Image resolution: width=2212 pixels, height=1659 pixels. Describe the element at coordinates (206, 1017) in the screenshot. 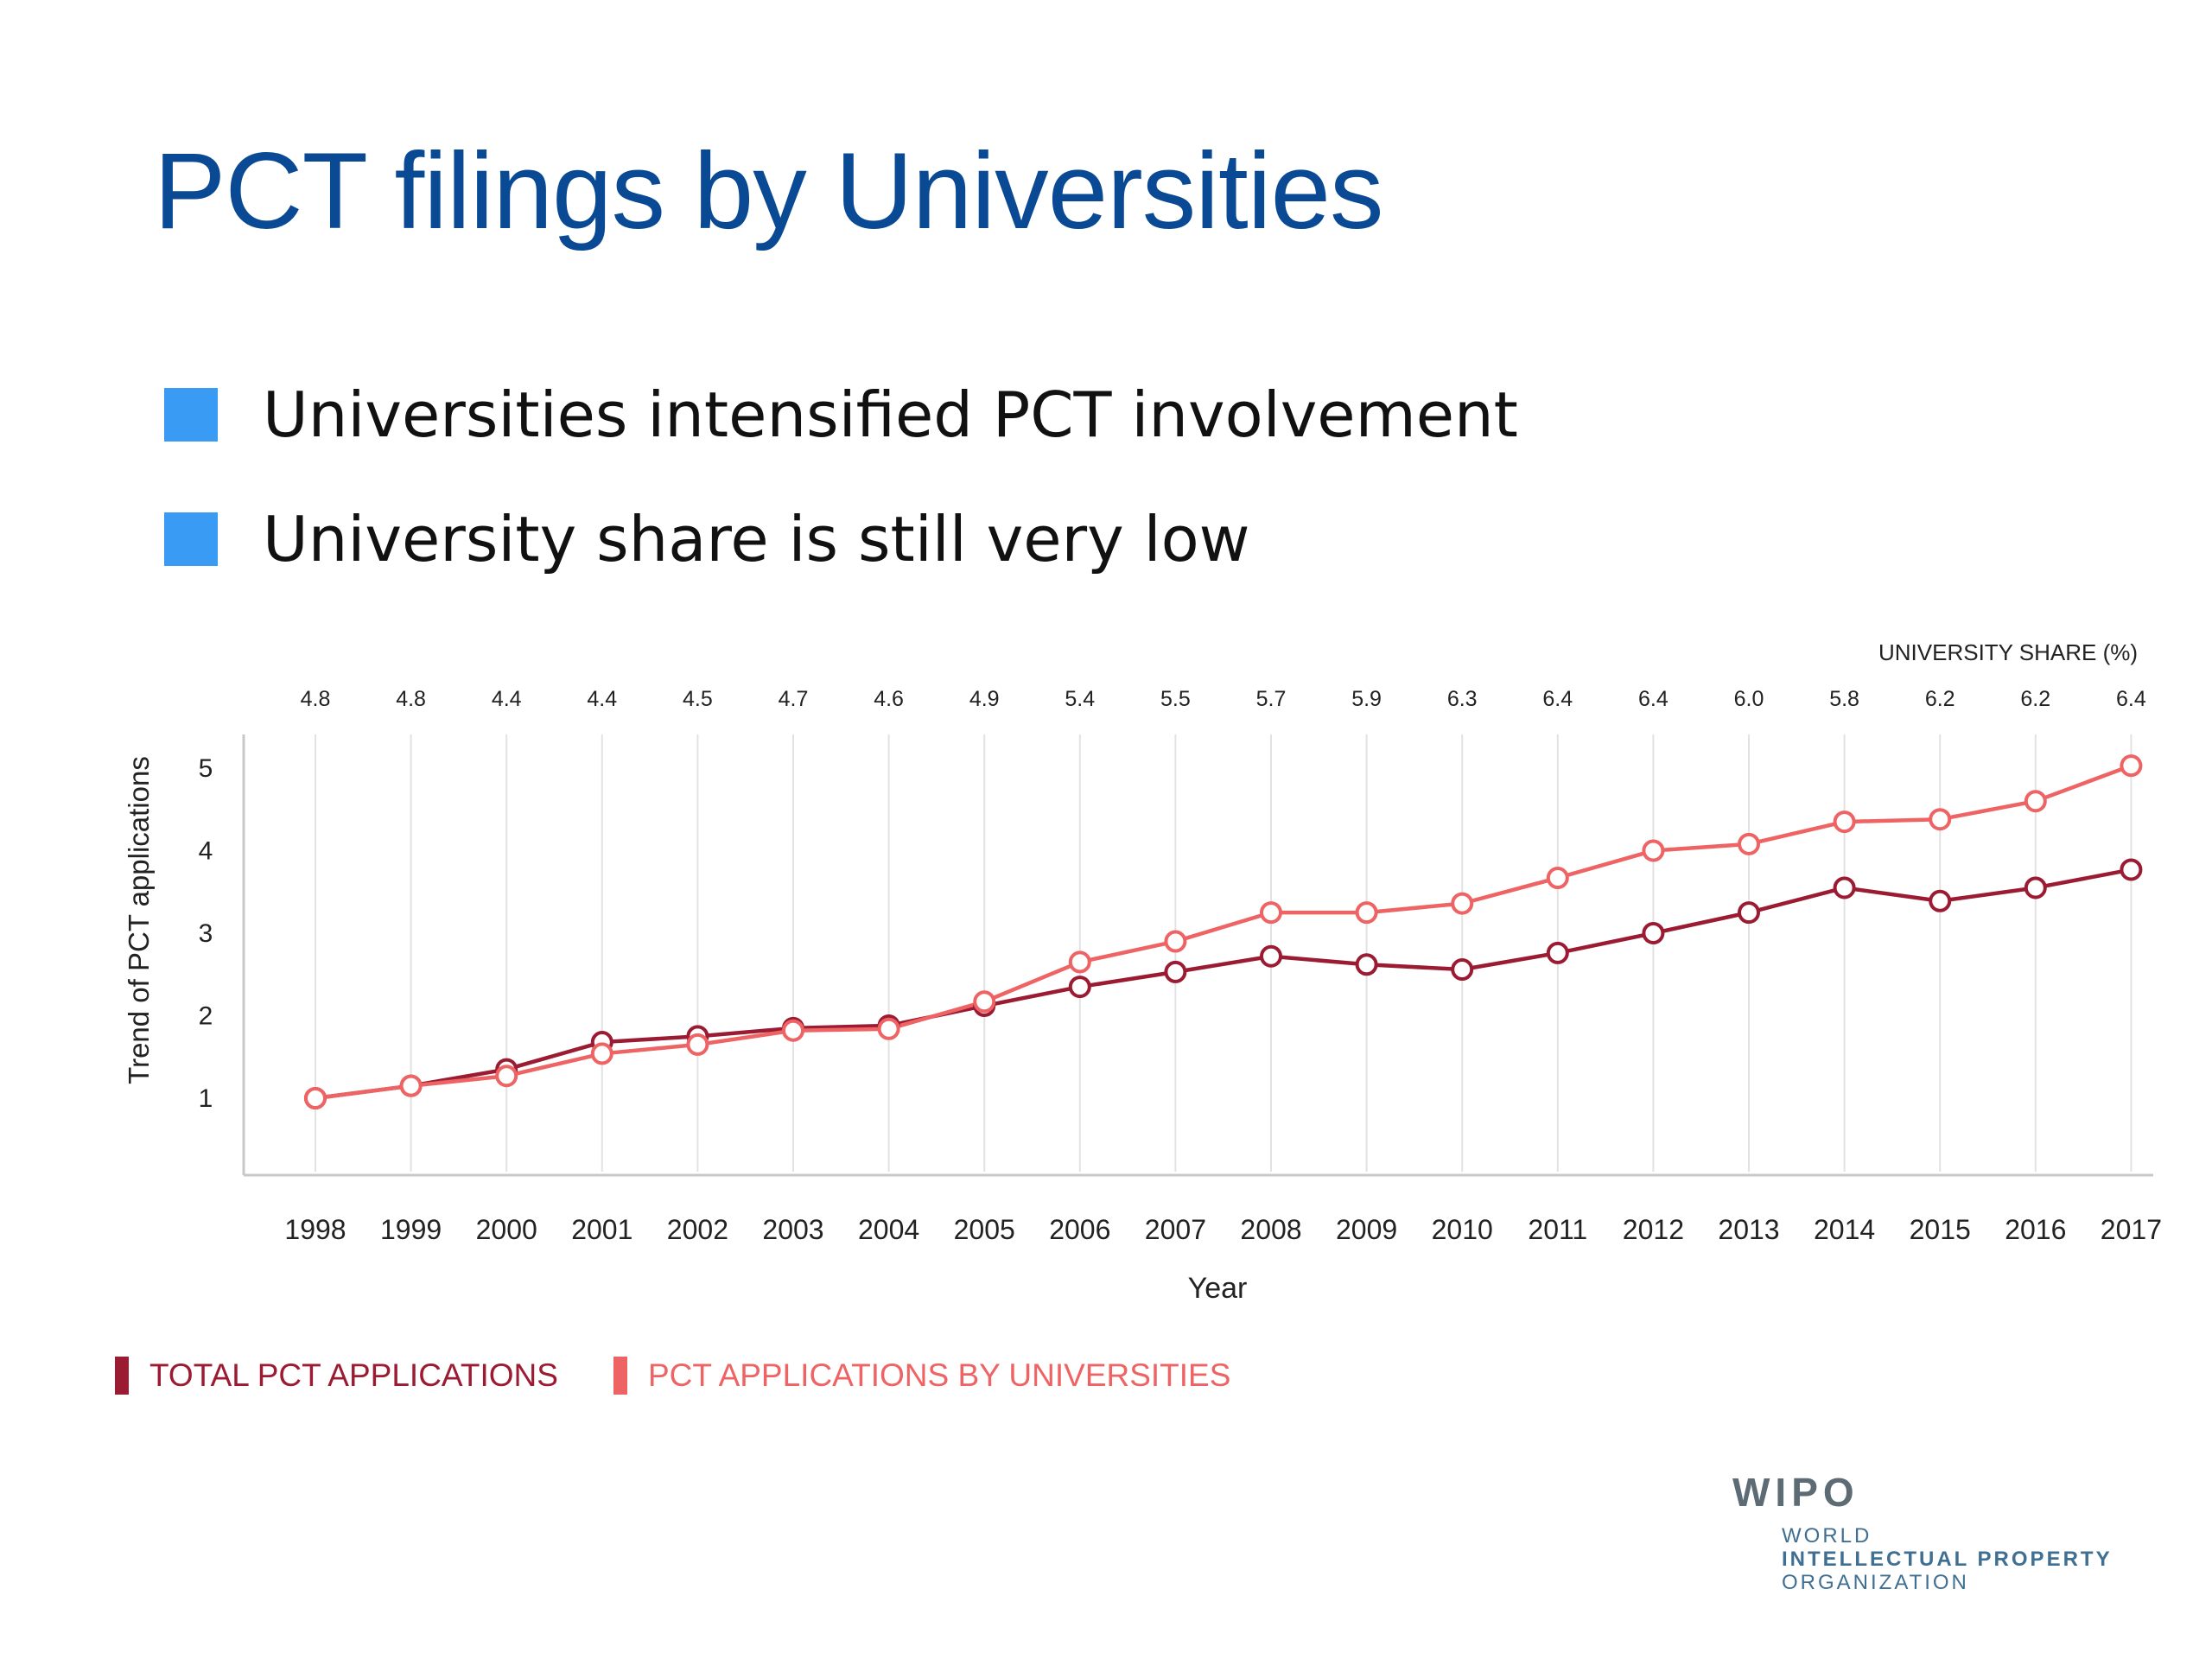

I see `y-tick-label: 2` at that location.